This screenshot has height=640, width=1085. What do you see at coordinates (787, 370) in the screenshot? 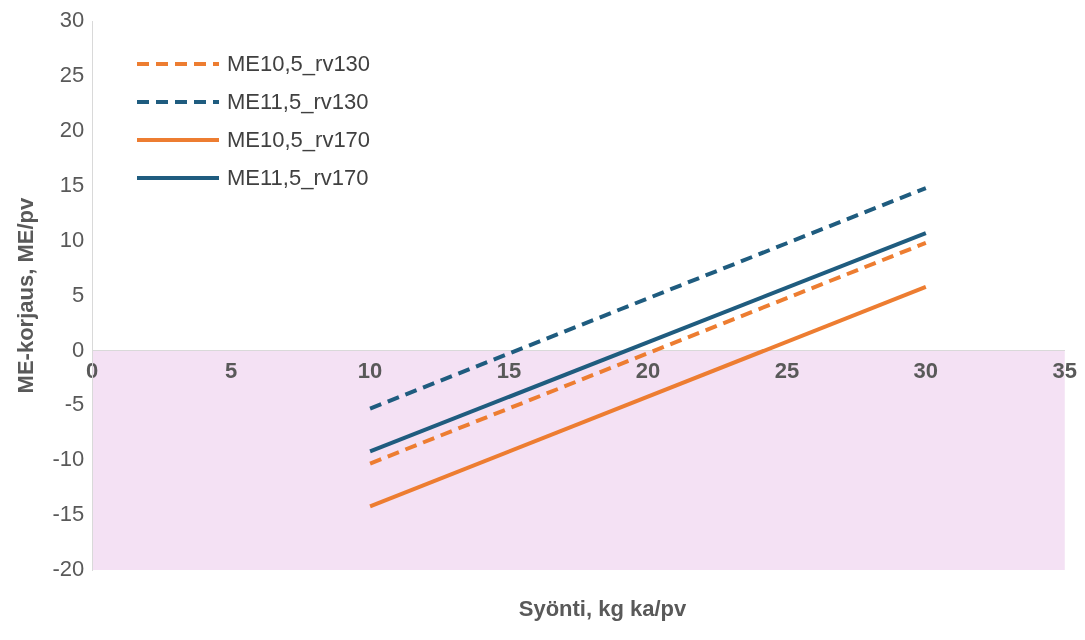
I see `x-tick-label: 25` at bounding box center [787, 370].